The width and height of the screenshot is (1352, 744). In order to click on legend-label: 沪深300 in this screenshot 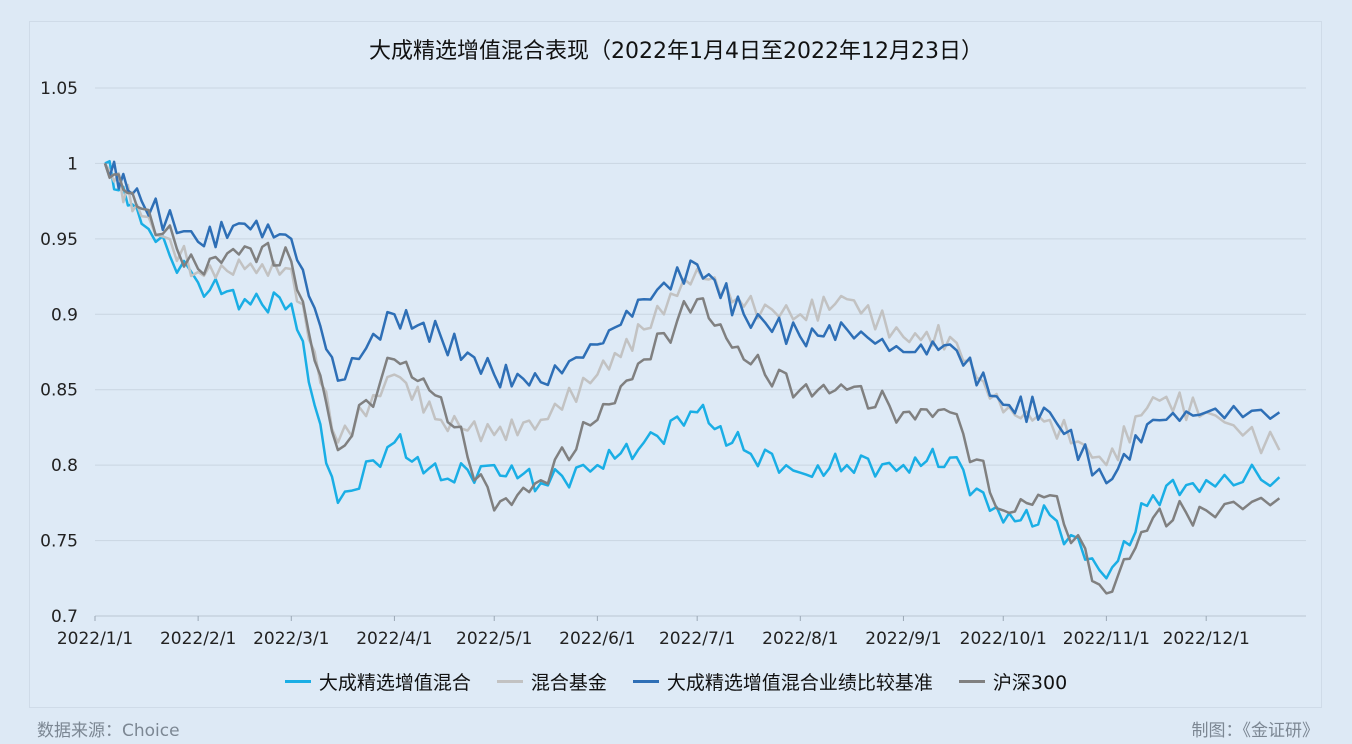, I will do `click(1030, 683)`.